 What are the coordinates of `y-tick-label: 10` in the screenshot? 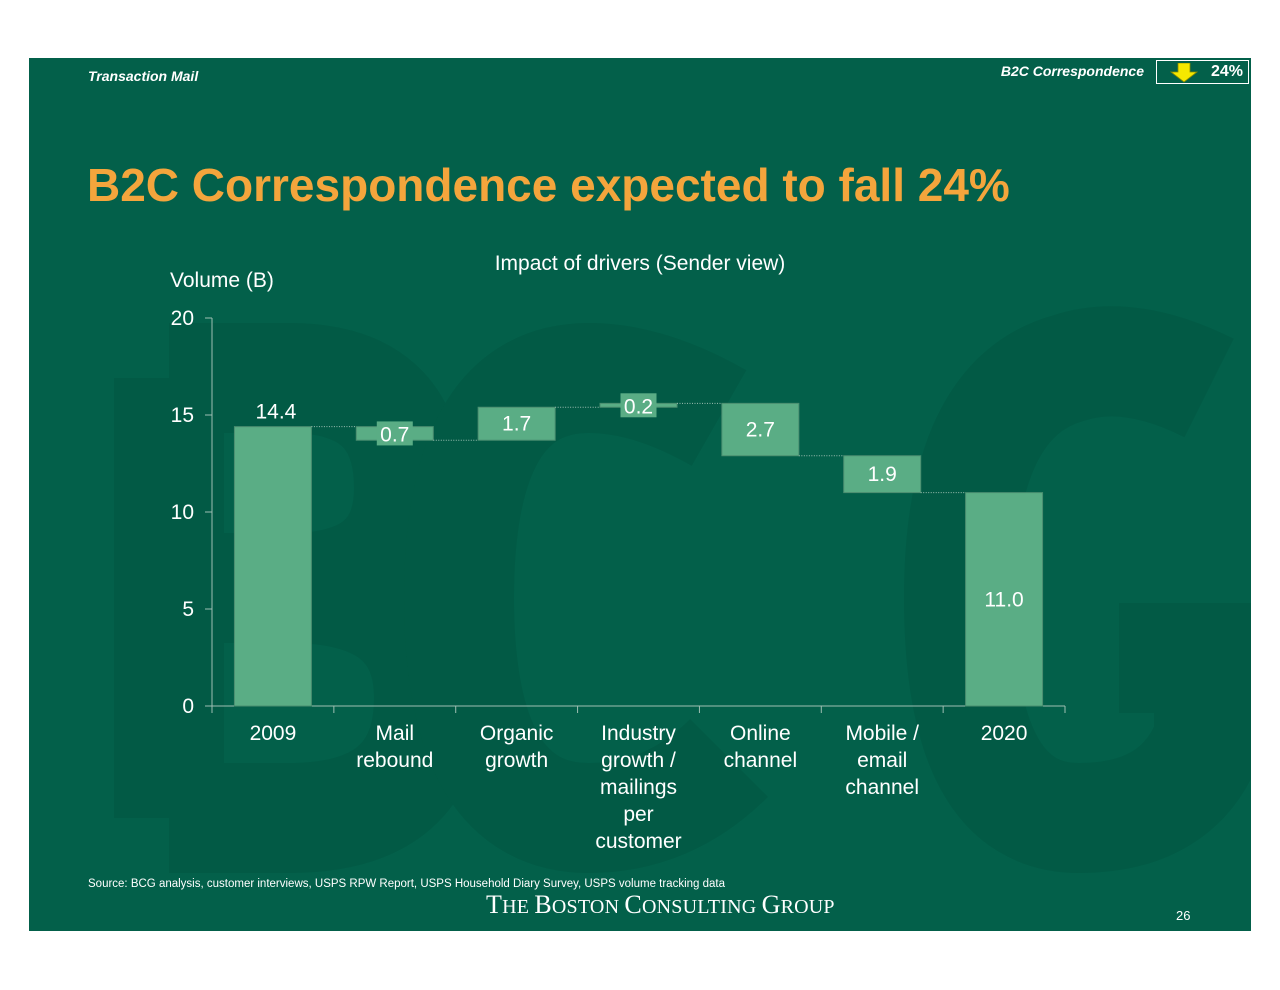 It's located at (182, 512).